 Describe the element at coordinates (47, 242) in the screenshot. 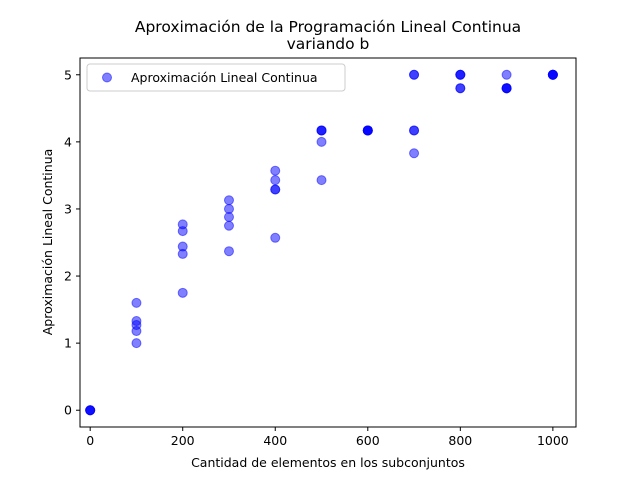

I see `y-axis-label: Aproximación Lineal Continua` at that location.